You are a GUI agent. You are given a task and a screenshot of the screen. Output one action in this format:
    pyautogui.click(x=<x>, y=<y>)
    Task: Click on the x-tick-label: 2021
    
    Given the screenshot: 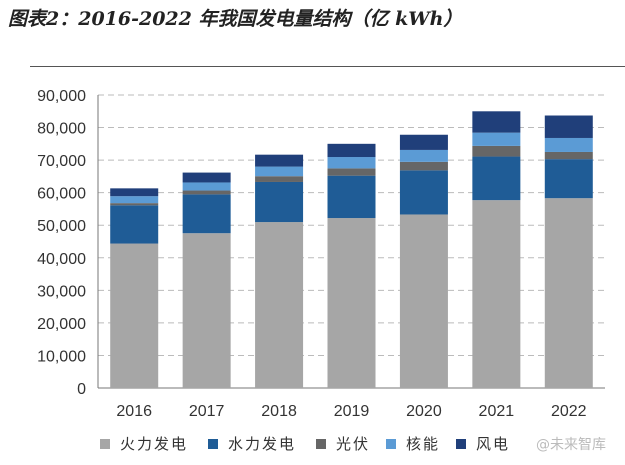 What is the action you would take?
    pyautogui.click(x=497, y=411)
    